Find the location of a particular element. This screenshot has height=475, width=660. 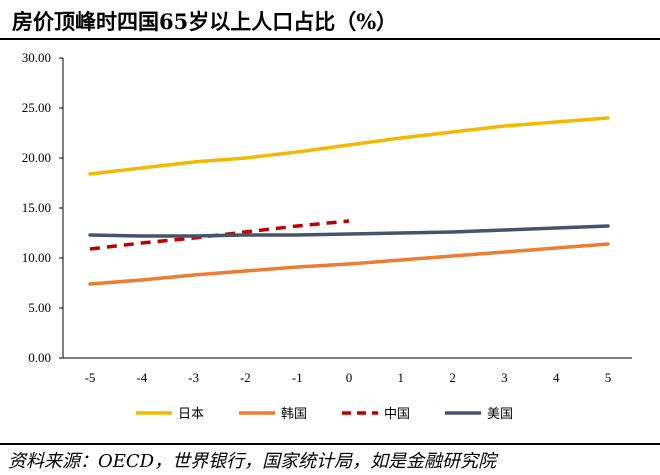

legend-label-日本: 日本 is located at coordinates (191, 414).